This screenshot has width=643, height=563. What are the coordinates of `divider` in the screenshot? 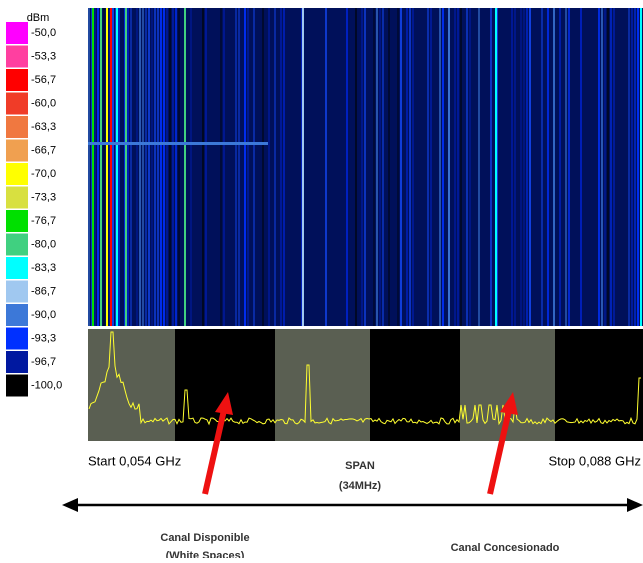 It's located at (365, 327).